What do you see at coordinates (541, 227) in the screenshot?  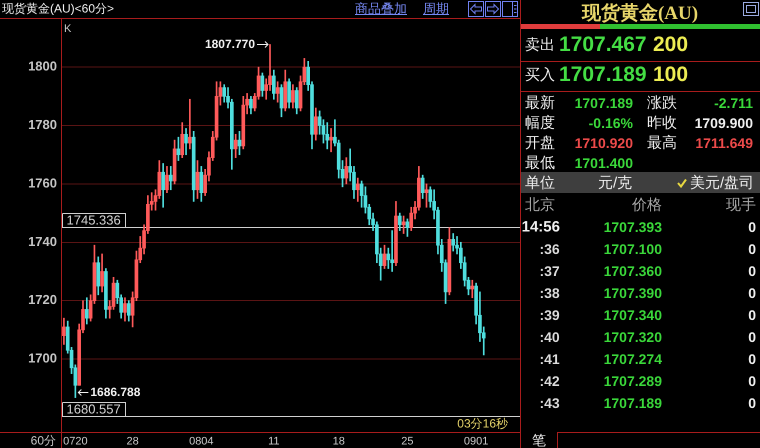 I see `text: 14:56` at bounding box center [541, 227].